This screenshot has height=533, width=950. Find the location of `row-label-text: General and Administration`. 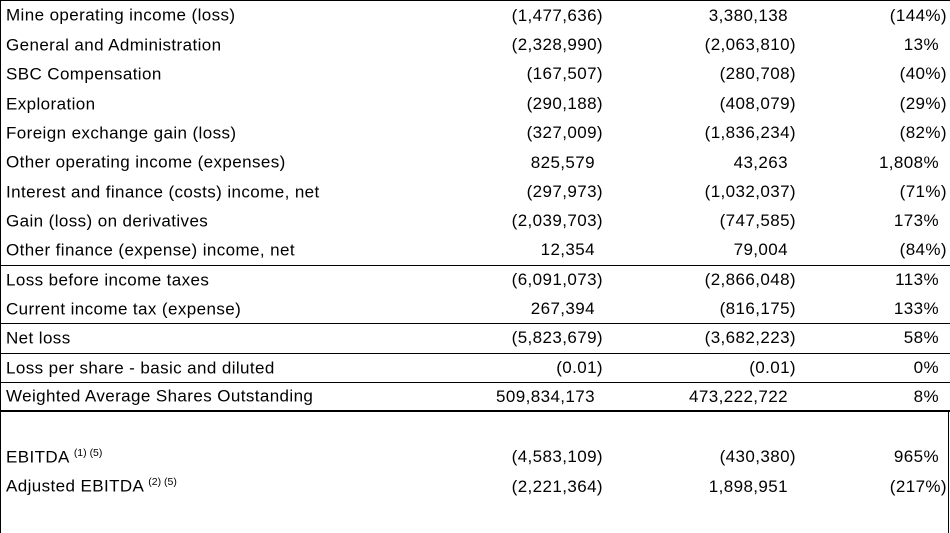

row-label-text: General and Administration is located at coordinates (114, 45).